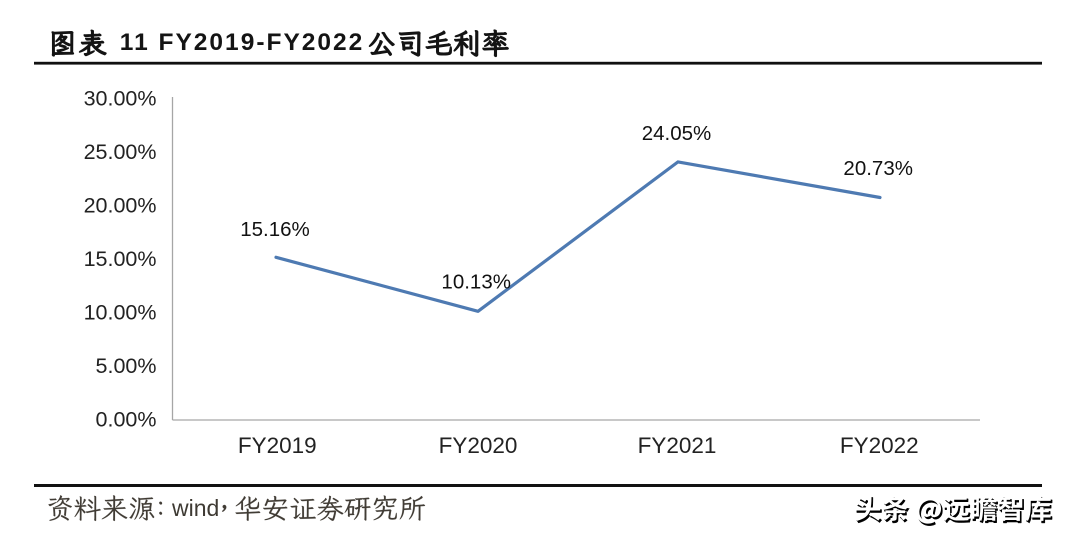 This screenshot has width=1067, height=541. I want to click on svg-text: 30.00%, so click(120, 99).